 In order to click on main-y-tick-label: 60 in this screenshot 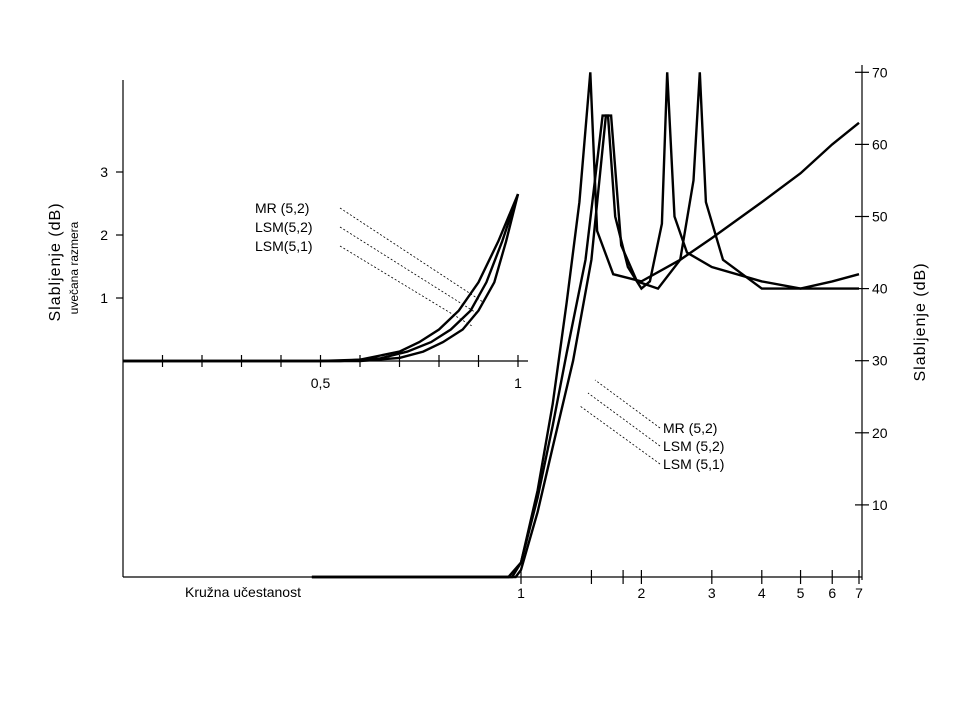, I will do `click(880, 144)`.